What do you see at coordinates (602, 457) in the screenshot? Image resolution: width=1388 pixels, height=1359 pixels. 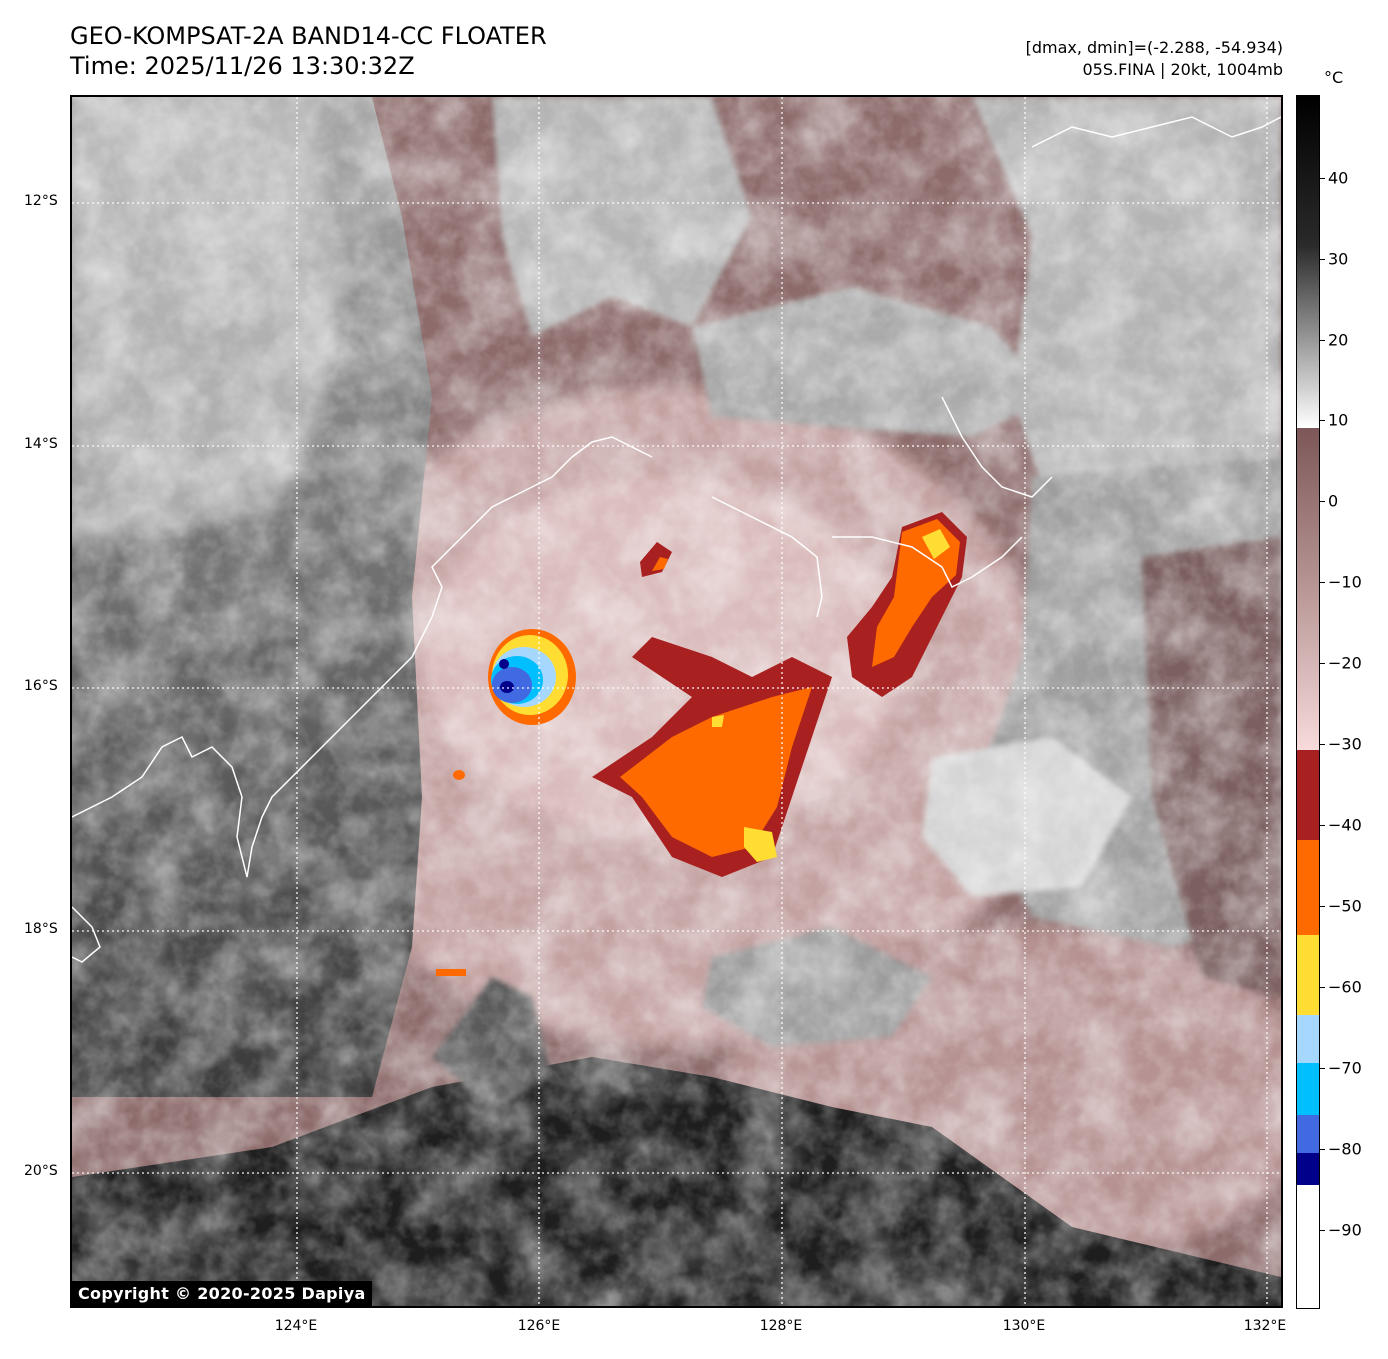 I see `coastline-north` at bounding box center [602, 457].